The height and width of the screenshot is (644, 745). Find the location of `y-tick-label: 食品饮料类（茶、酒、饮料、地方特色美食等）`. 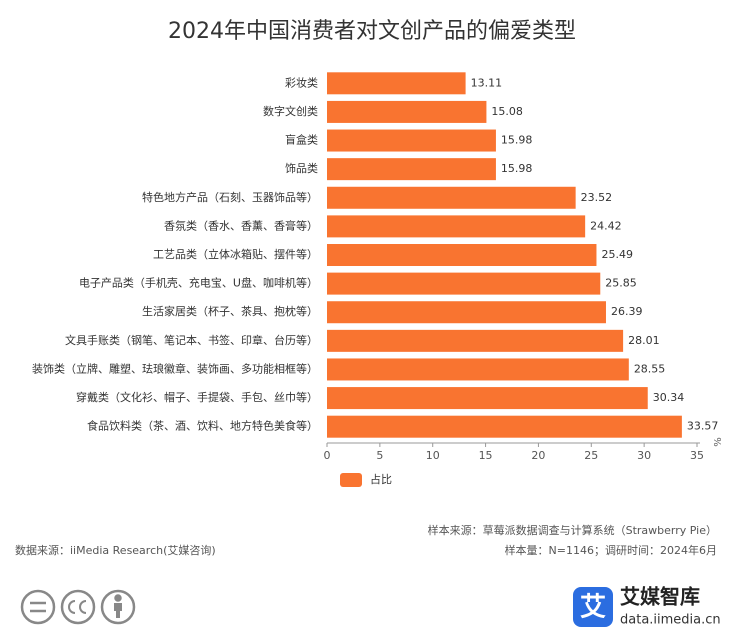

y-tick-label: 食品饮料类（茶、酒、饮料、地方特色美食等） is located at coordinates (202, 426).